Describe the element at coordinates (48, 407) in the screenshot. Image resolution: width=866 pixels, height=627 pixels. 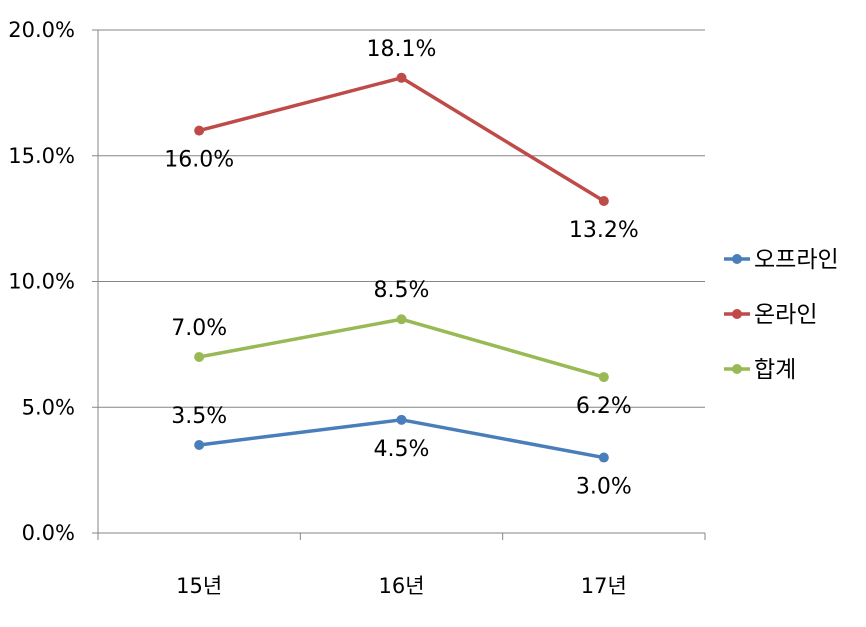
I see `y-tick-label: 5.0%` at that location.